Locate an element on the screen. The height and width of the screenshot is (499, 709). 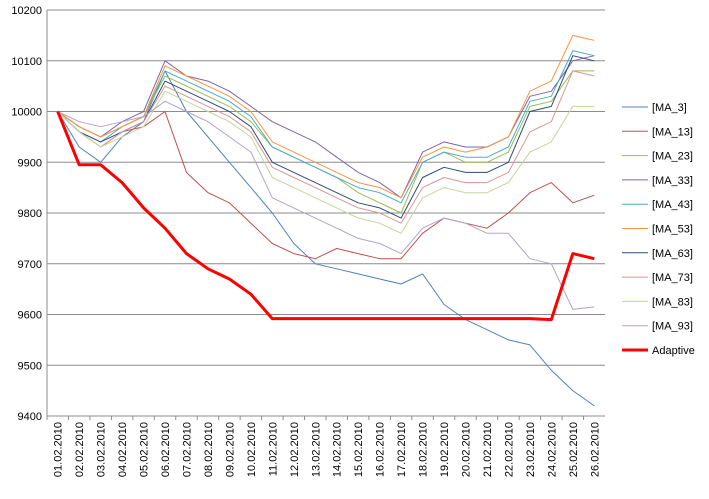
x-tick-label: 23.02.2010 is located at coordinates (531, 449).